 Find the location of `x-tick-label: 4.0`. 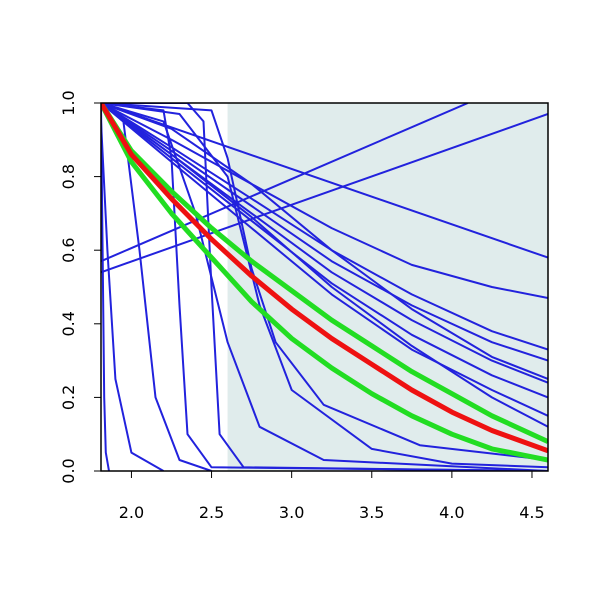

x-tick-label: 4.0 is located at coordinates (451, 512).